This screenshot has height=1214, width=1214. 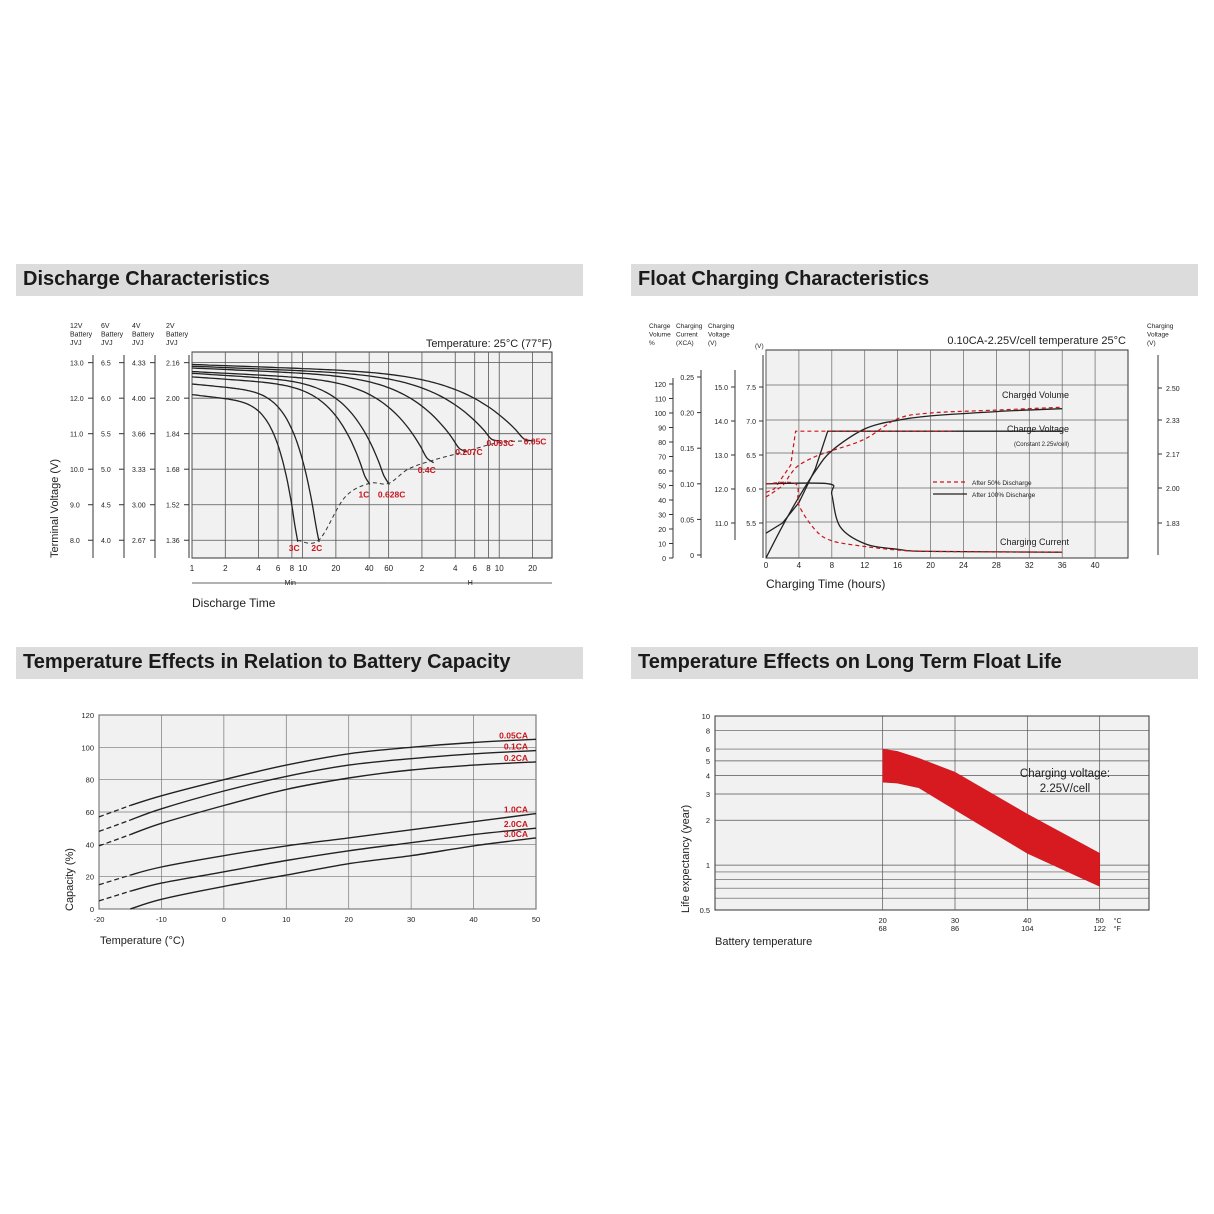 I want to click on axis-tick-label: 1.83, so click(x=1173, y=524).